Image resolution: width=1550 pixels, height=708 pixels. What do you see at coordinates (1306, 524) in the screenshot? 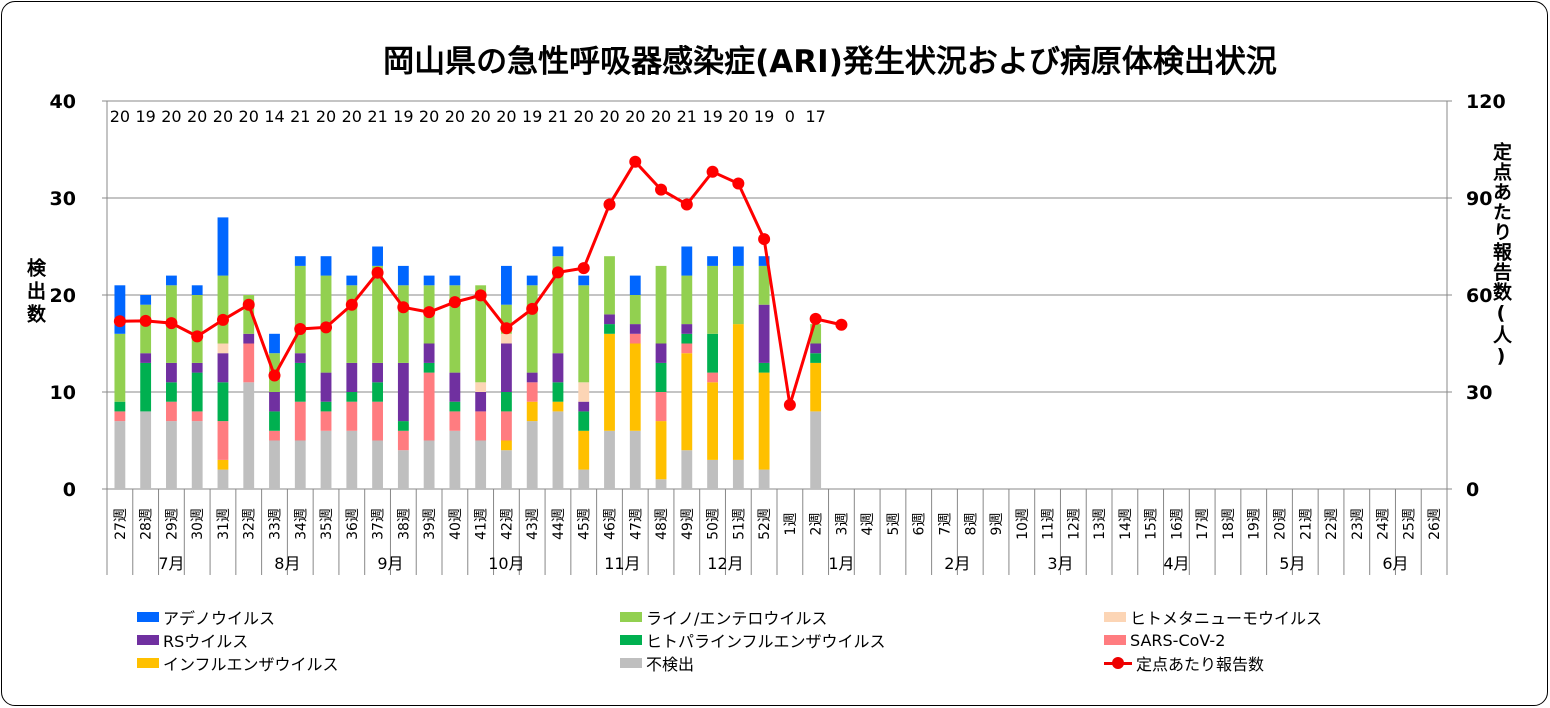
I see `week-label: 21週` at bounding box center [1306, 524].